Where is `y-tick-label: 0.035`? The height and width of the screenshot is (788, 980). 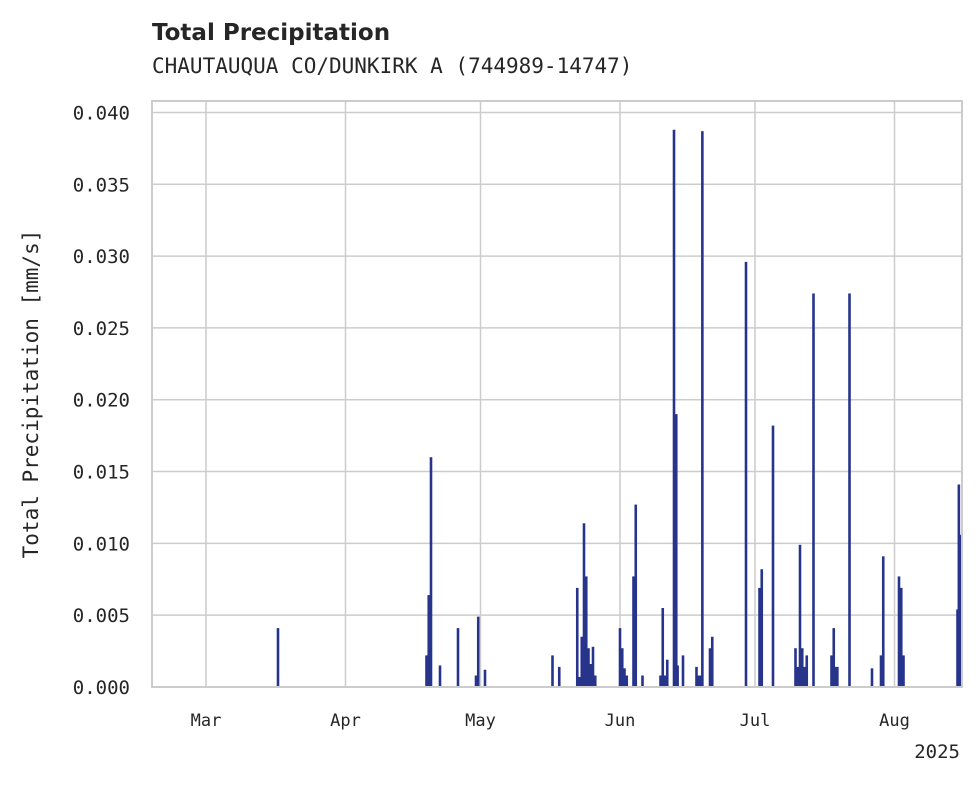 y-tick-label: 0.035 is located at coordinates (101, 185).